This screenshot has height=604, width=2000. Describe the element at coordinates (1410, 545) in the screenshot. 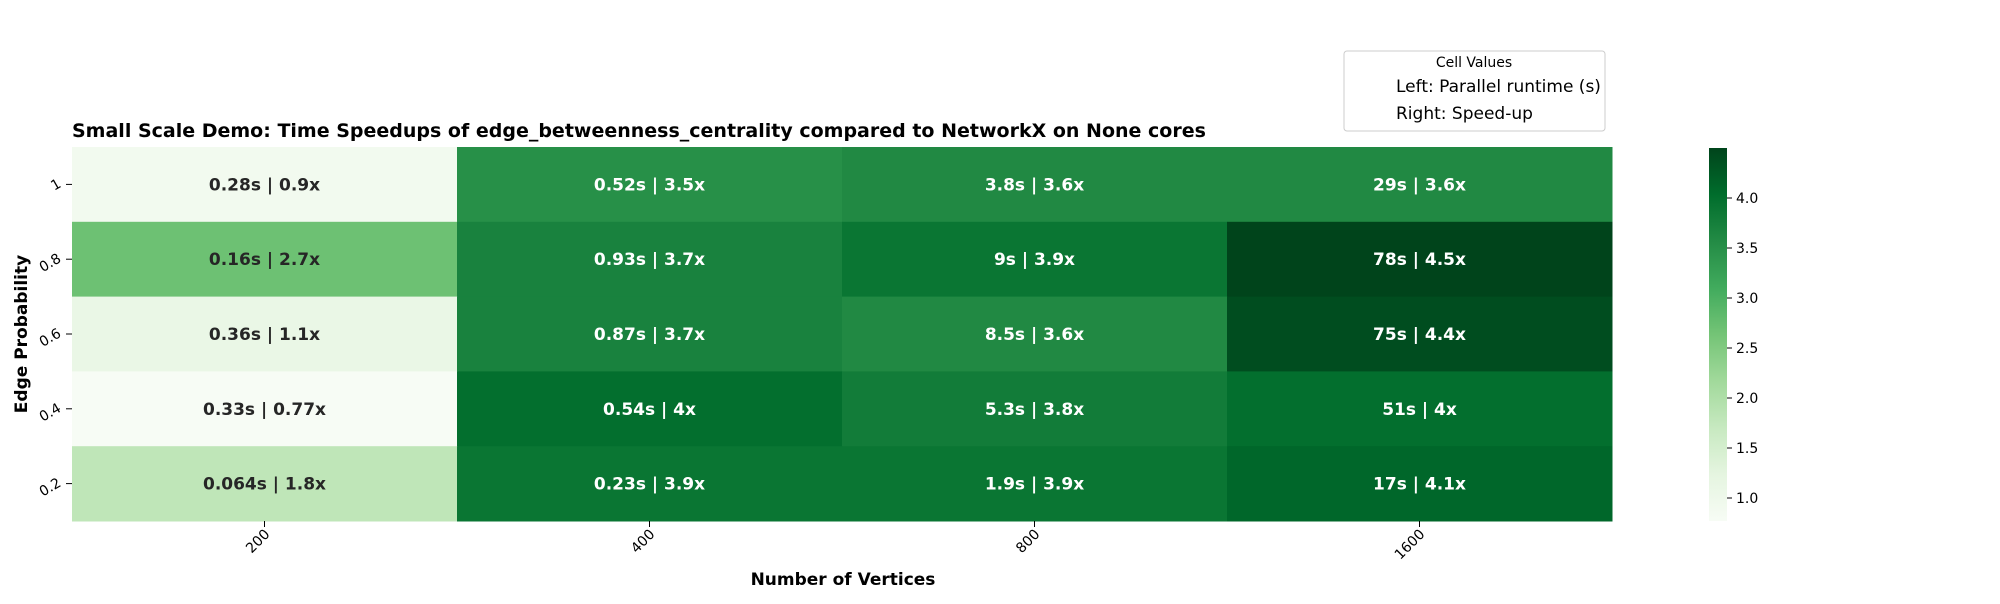

I see `x-tick-label: 1600` at that location.